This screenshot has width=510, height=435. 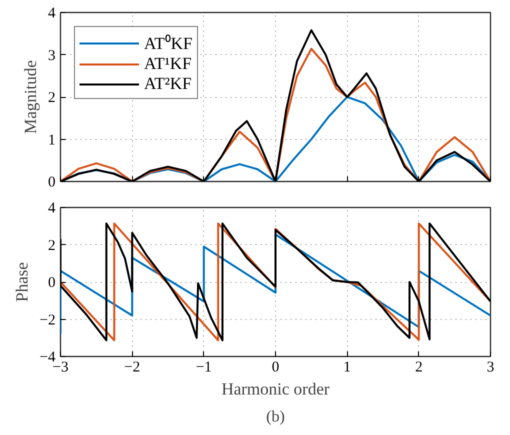 I want to click on x-tick-label: 1, so click(x=347, y=368).